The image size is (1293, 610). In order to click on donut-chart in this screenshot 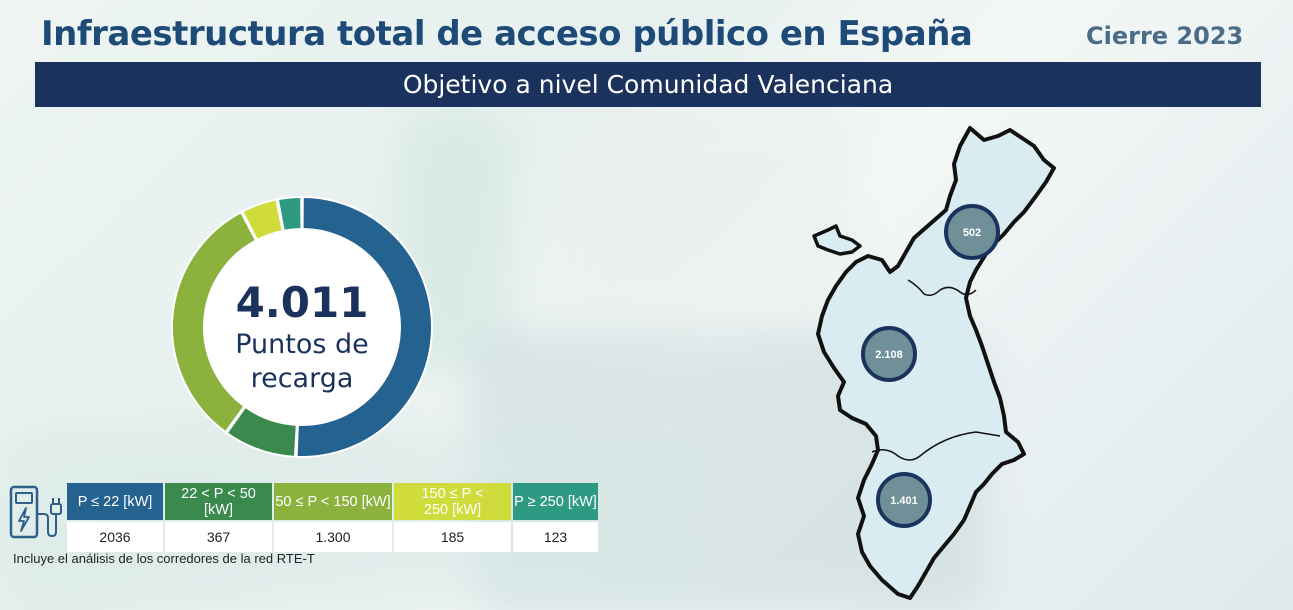, I will do `click(302, 326)`.